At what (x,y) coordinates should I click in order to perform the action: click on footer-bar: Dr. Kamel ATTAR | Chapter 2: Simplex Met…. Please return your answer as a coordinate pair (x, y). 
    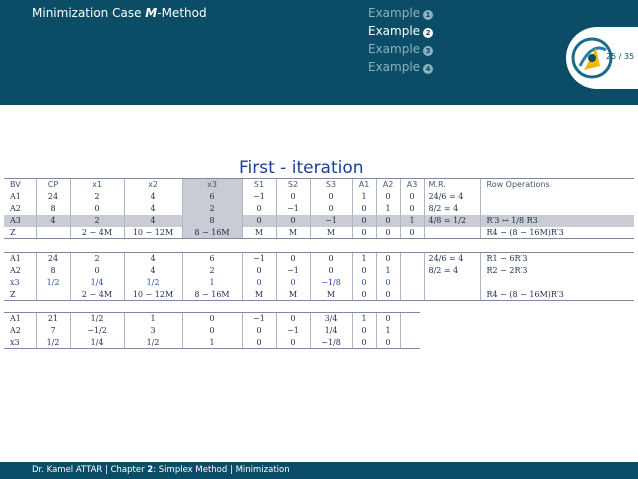
    Looking at the image, I should click on (319, 470).